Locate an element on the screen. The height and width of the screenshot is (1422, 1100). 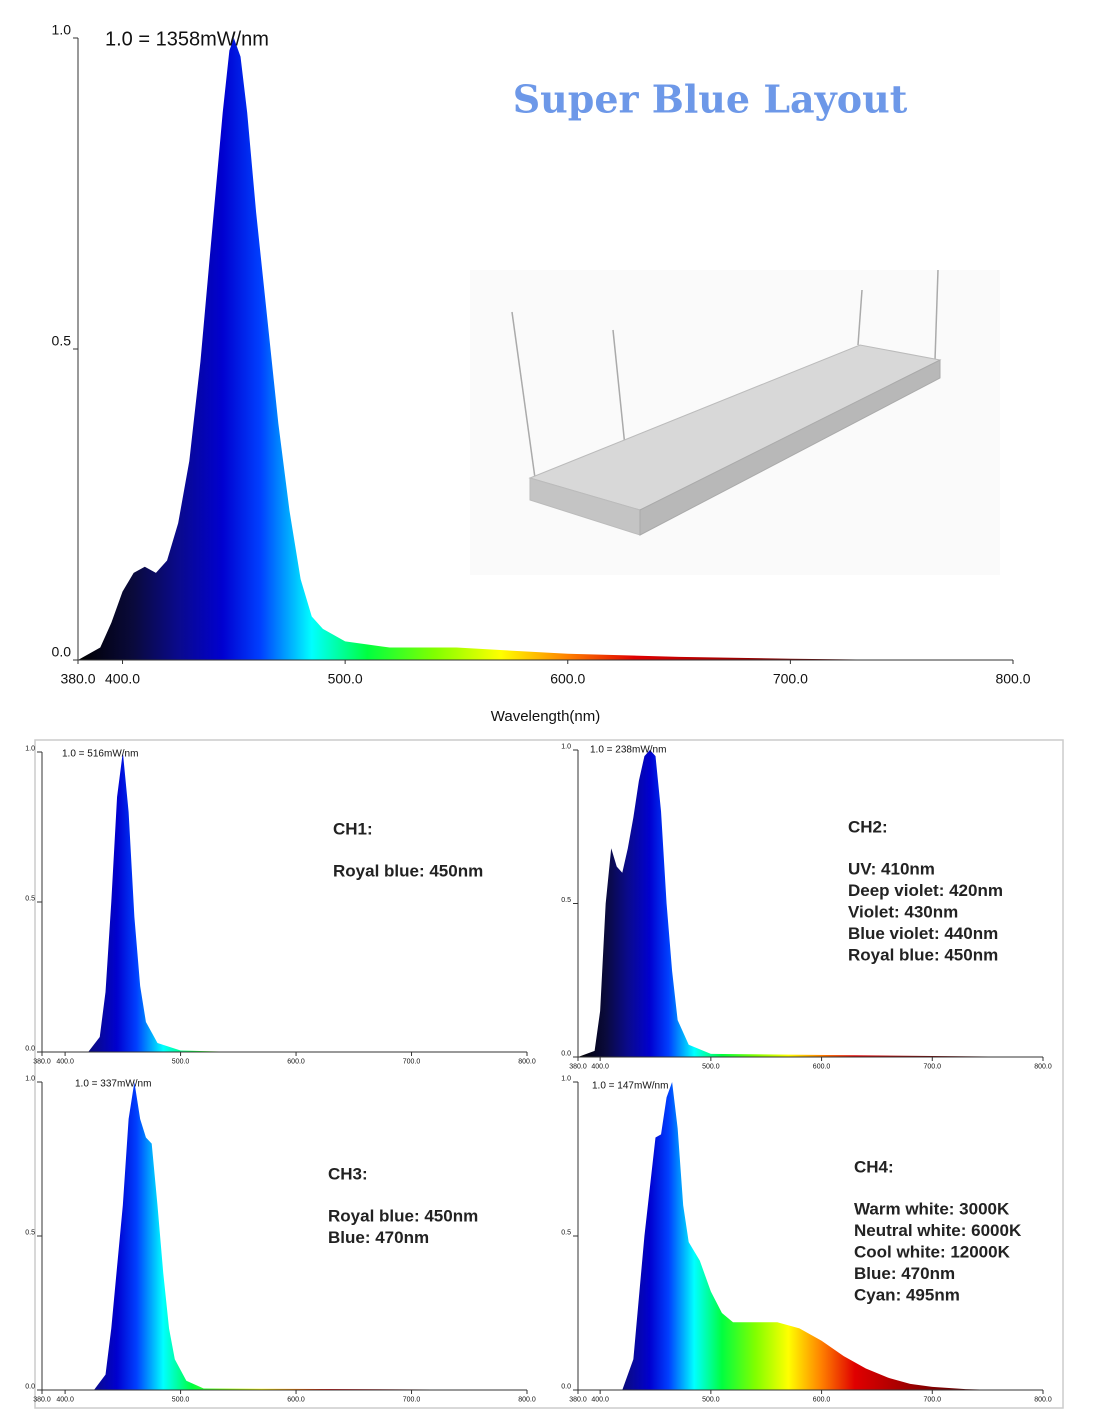
scale-annotation: 1.0 = 147mW/nm is located at coordinates (630, 1086).